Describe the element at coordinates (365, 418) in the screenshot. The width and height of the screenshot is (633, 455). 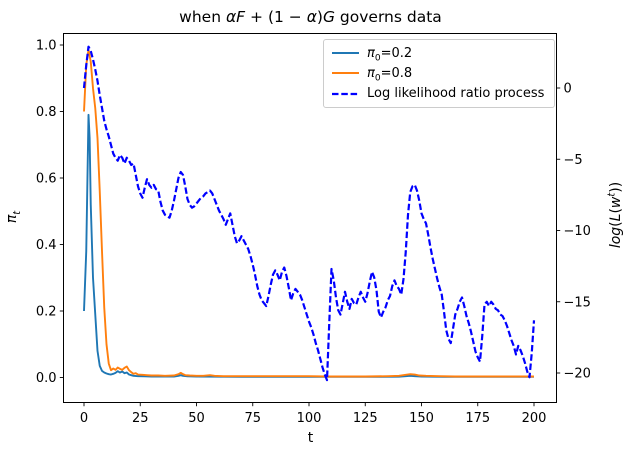
I see `x-tick-label: 125` at that location.